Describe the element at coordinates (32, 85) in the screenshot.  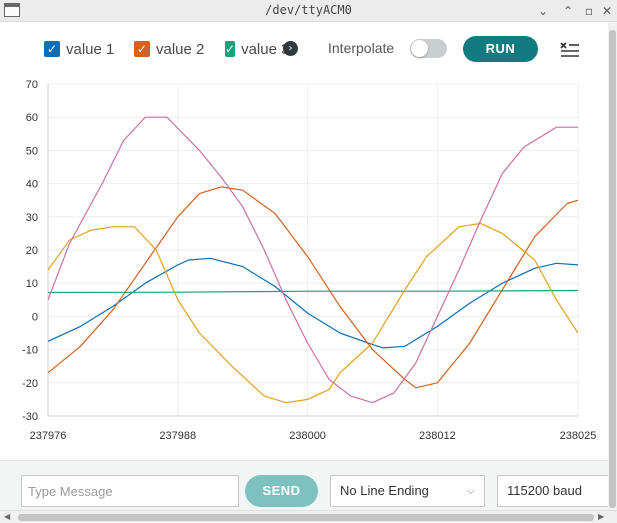
I see `y-tick-label: 70` at that location.